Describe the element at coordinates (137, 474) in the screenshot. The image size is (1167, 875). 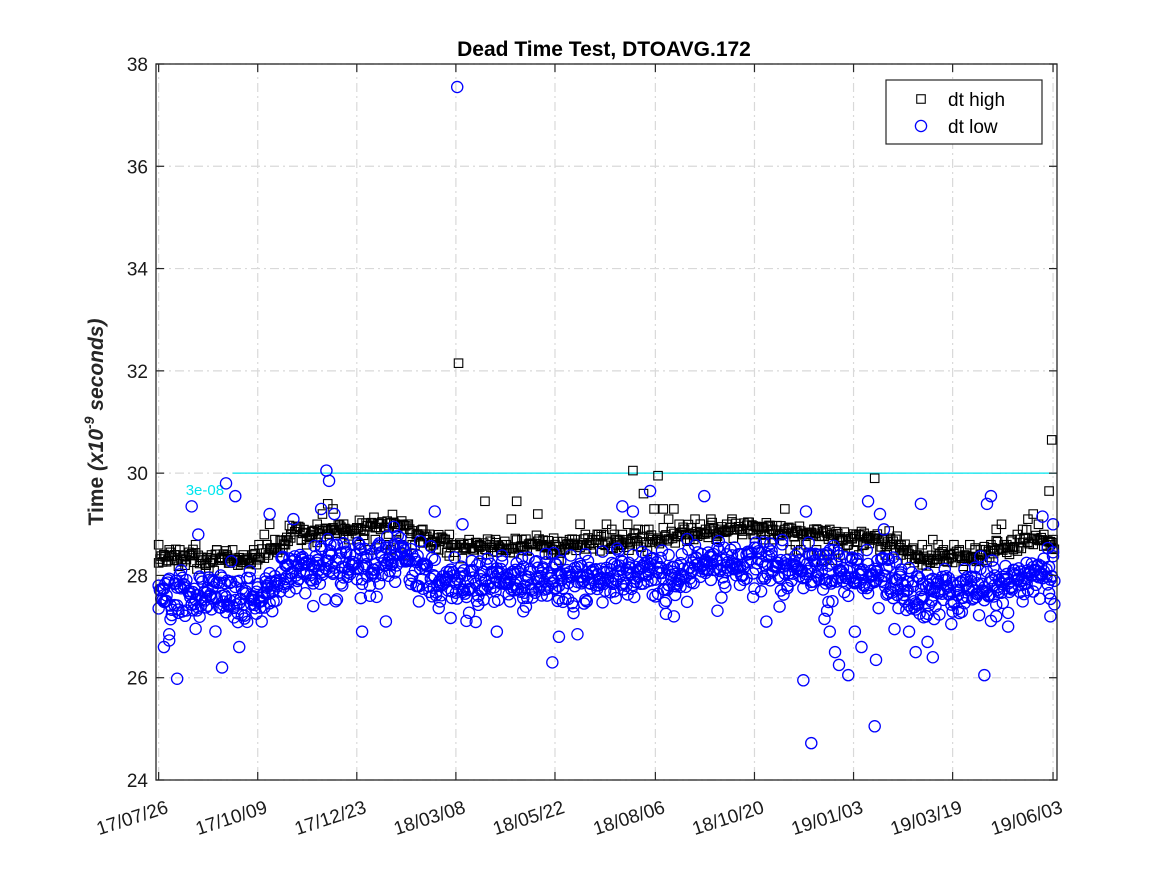
I see `y-tick-label: 30` at that location.